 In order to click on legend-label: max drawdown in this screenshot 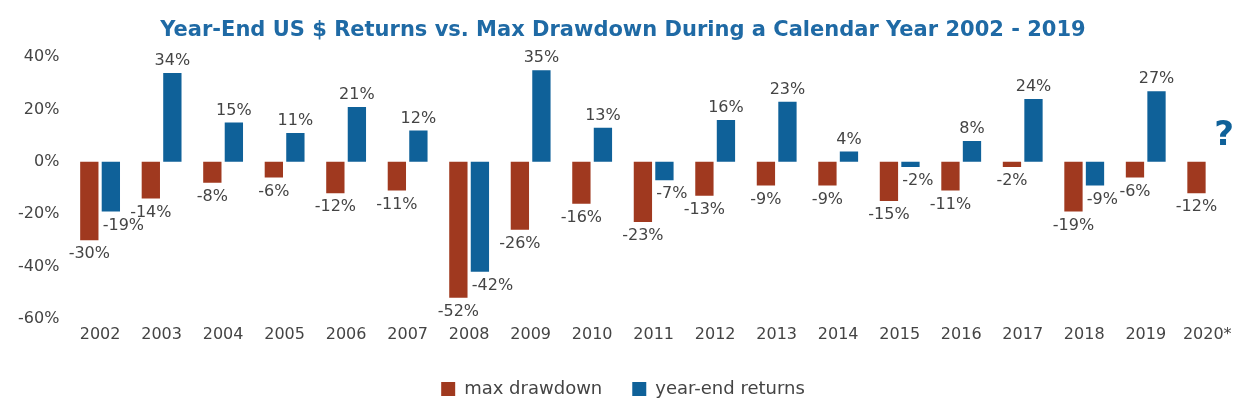, I will do `click(533, 387)`.